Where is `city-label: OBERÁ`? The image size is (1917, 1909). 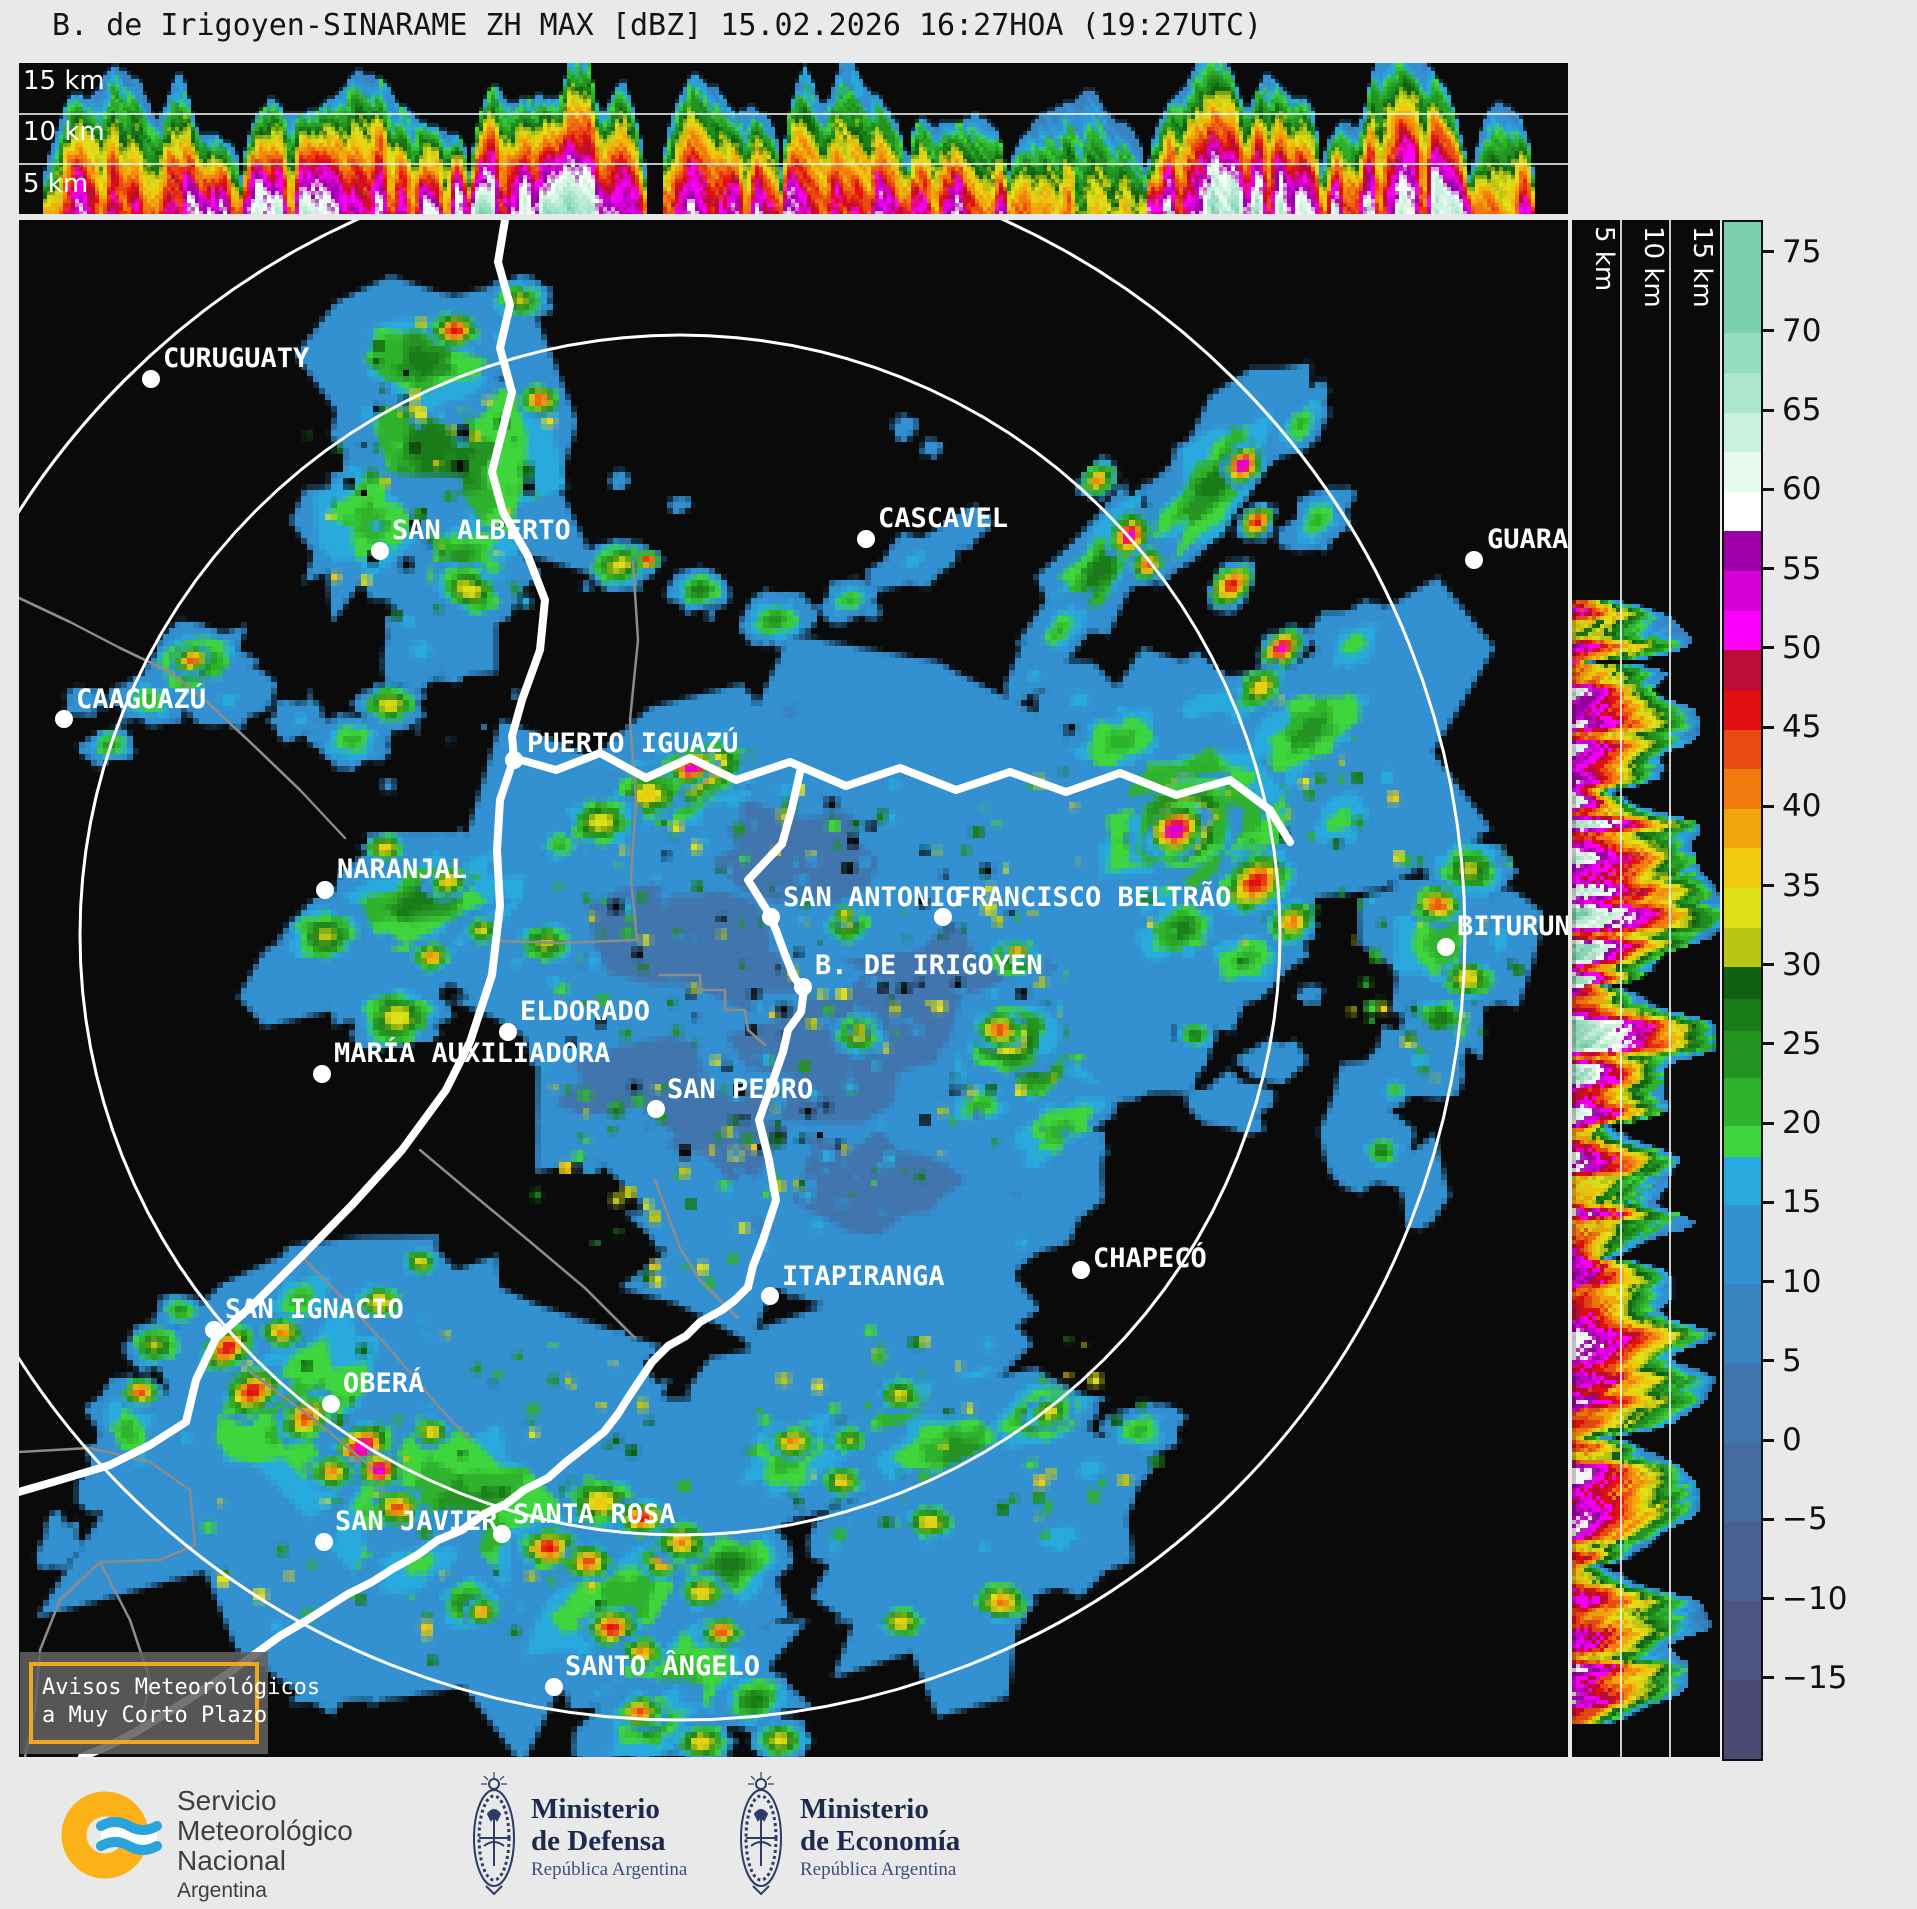
city-label: OBERÁ is located at coordinates (384, 1383).